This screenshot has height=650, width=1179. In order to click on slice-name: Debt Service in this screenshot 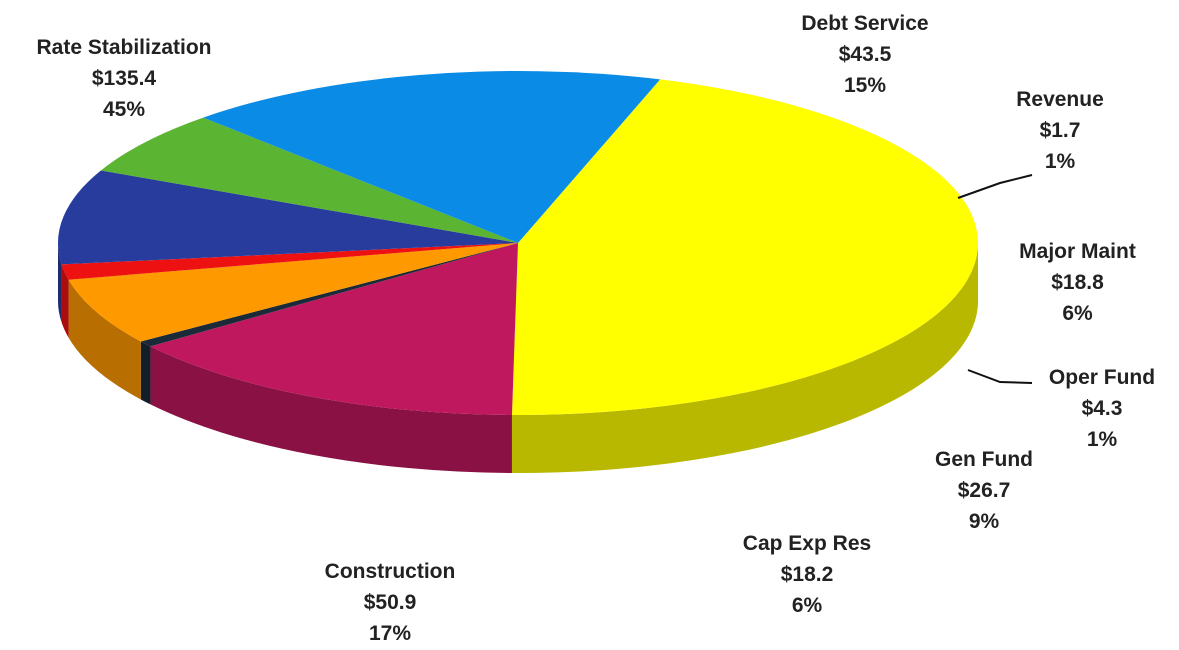, I will do `click(865, 23)`.